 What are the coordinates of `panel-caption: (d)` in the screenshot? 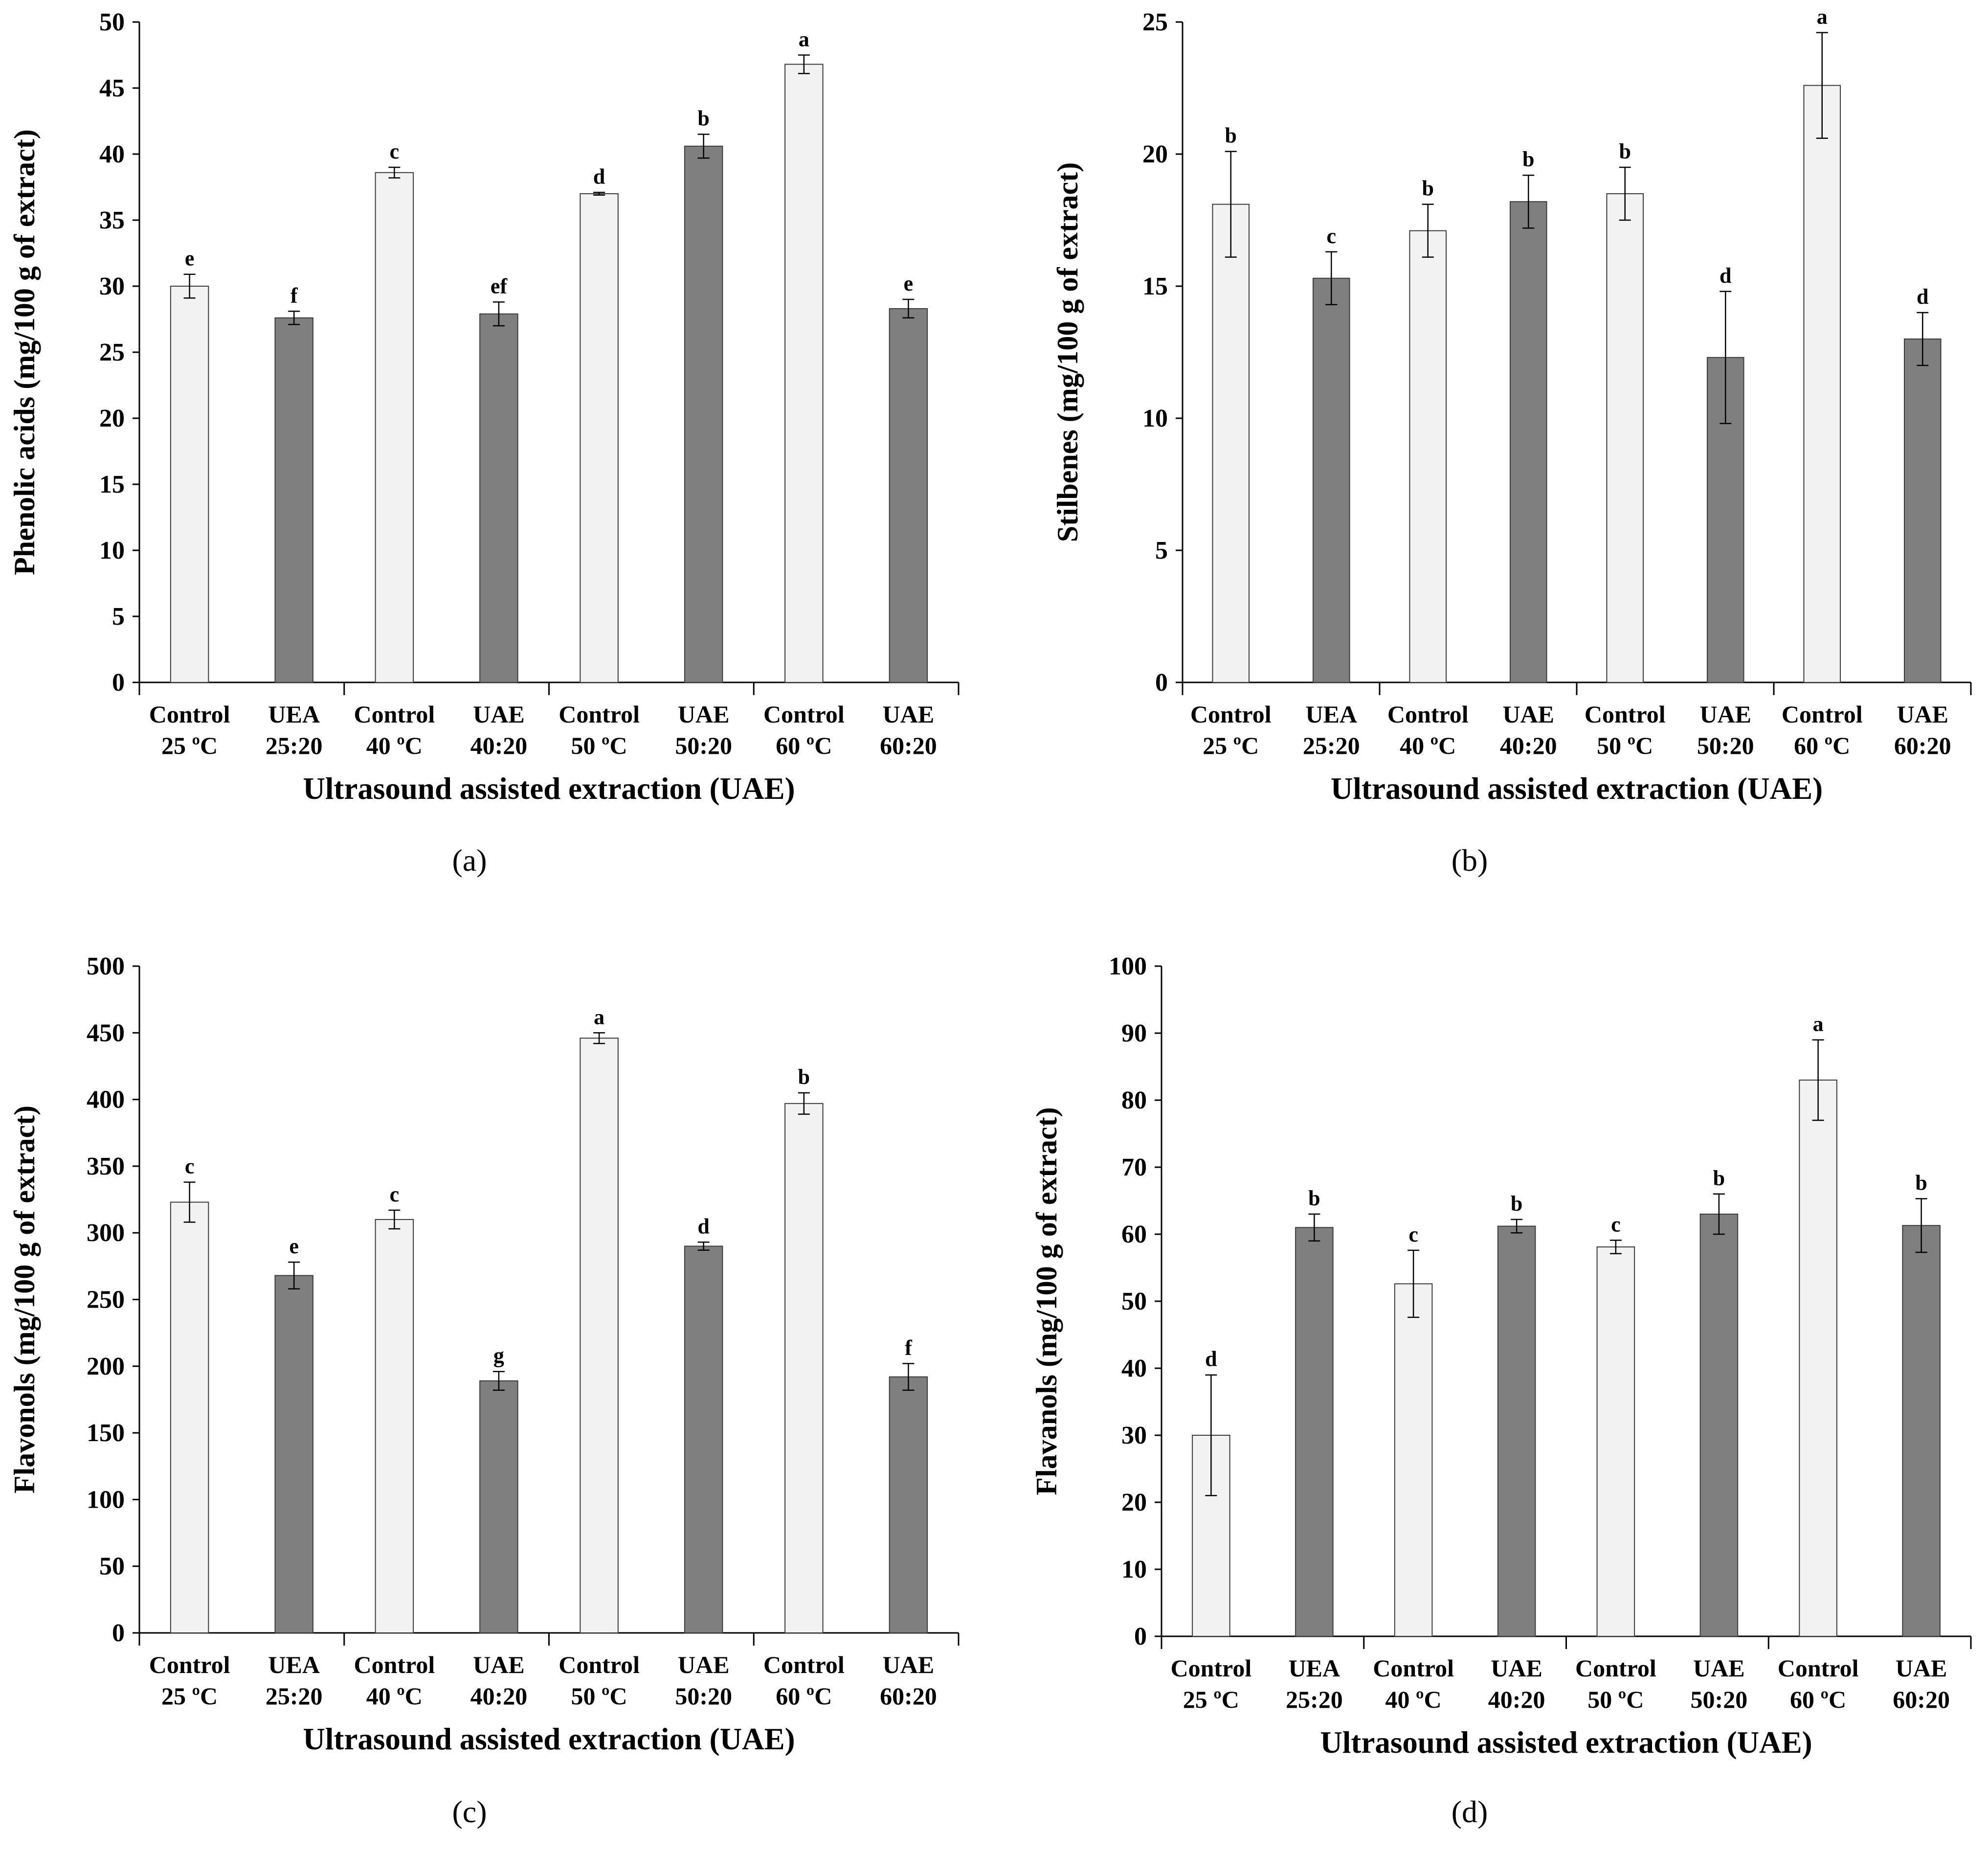 It's located at (1470, 1811).